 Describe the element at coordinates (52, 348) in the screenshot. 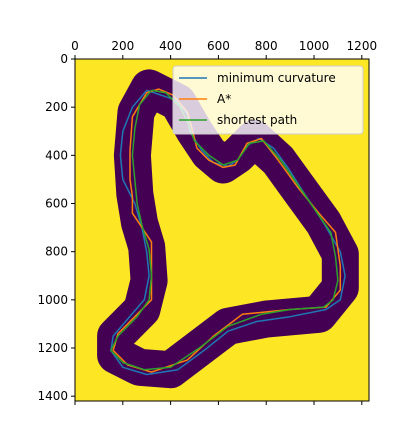

I see `y-tick-label: 1200` at that location.